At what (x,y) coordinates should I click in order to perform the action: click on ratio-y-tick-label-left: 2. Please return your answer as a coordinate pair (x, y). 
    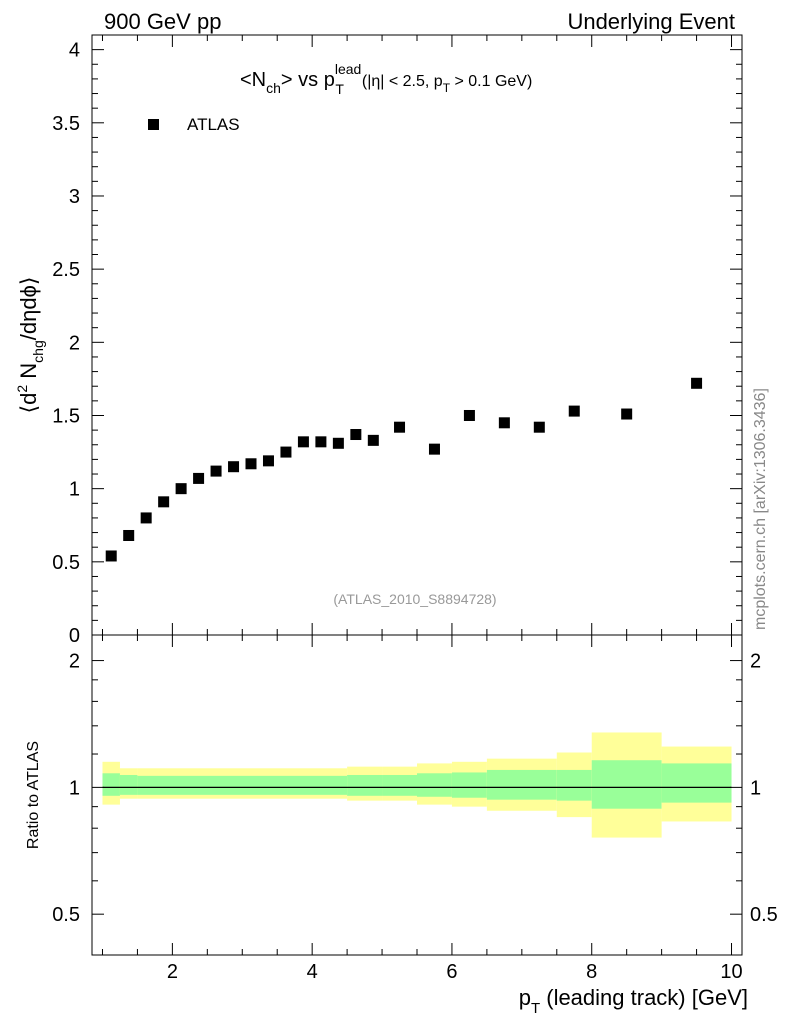
    Looking at the image, I should click on (74, 662).